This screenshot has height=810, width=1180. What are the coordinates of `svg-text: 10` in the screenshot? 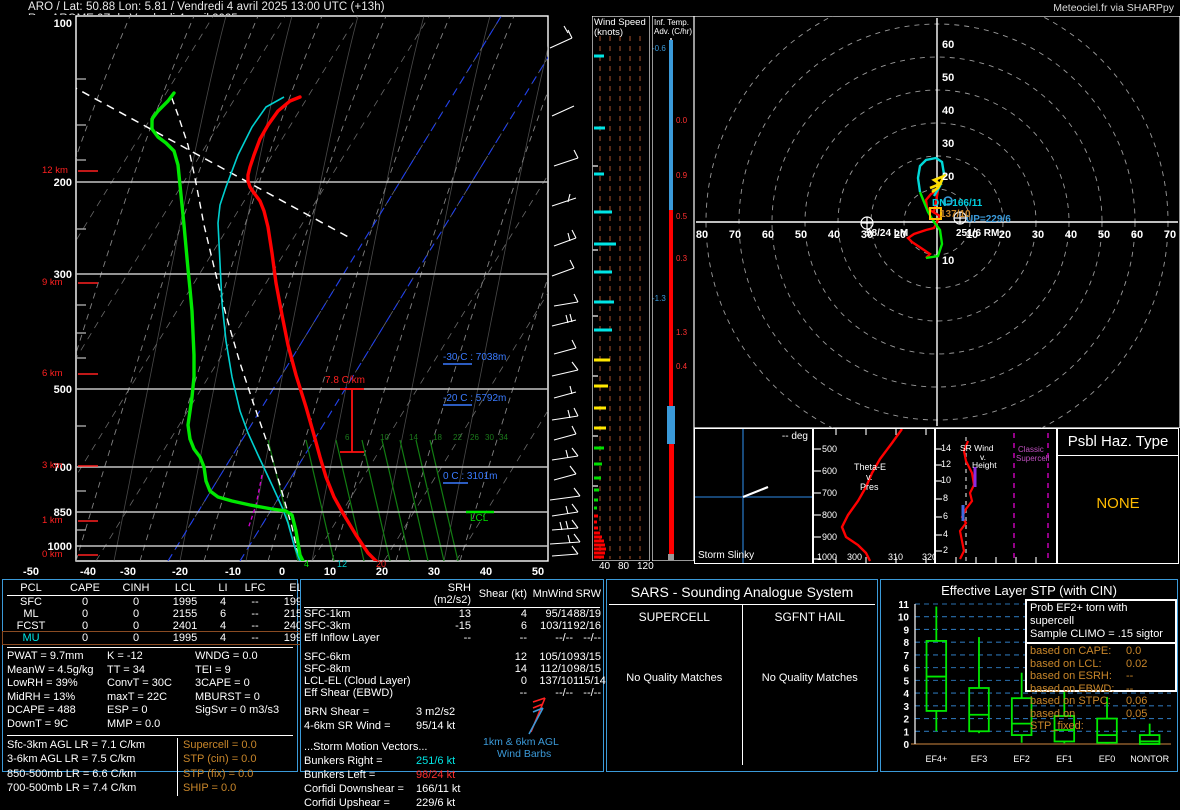 It's located at (904, 618).